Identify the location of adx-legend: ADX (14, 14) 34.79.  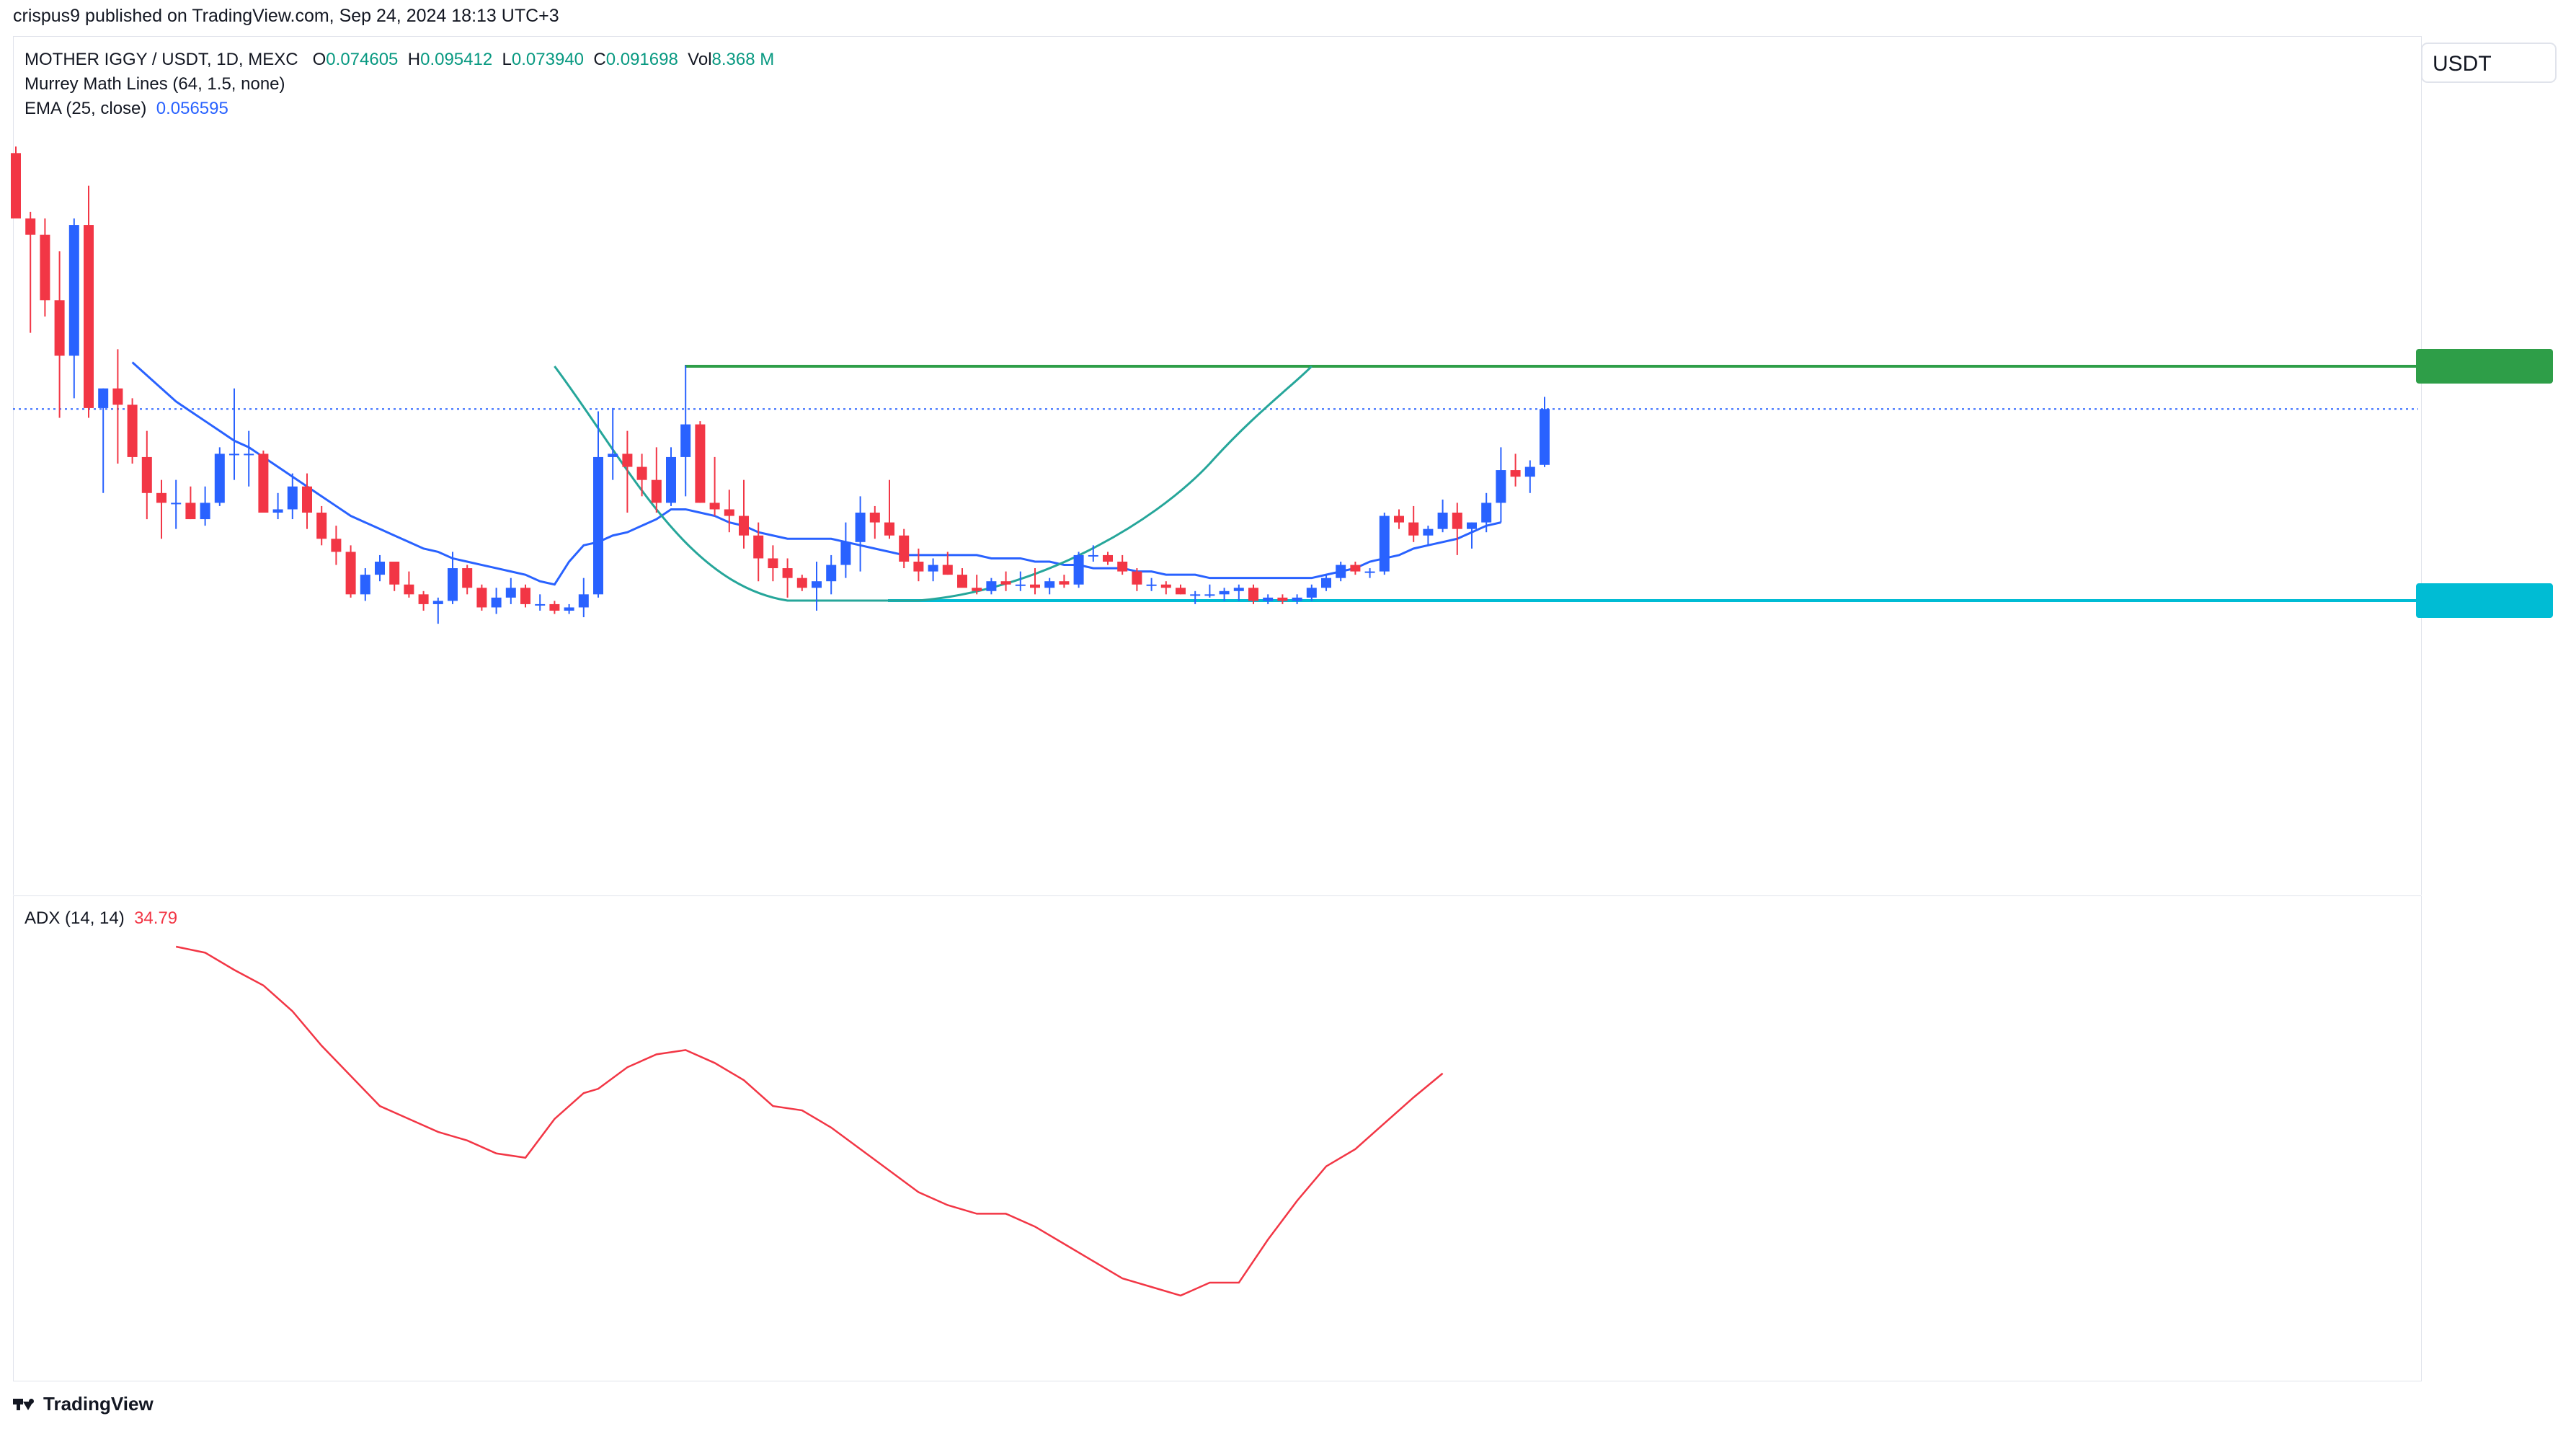
(101, 918).